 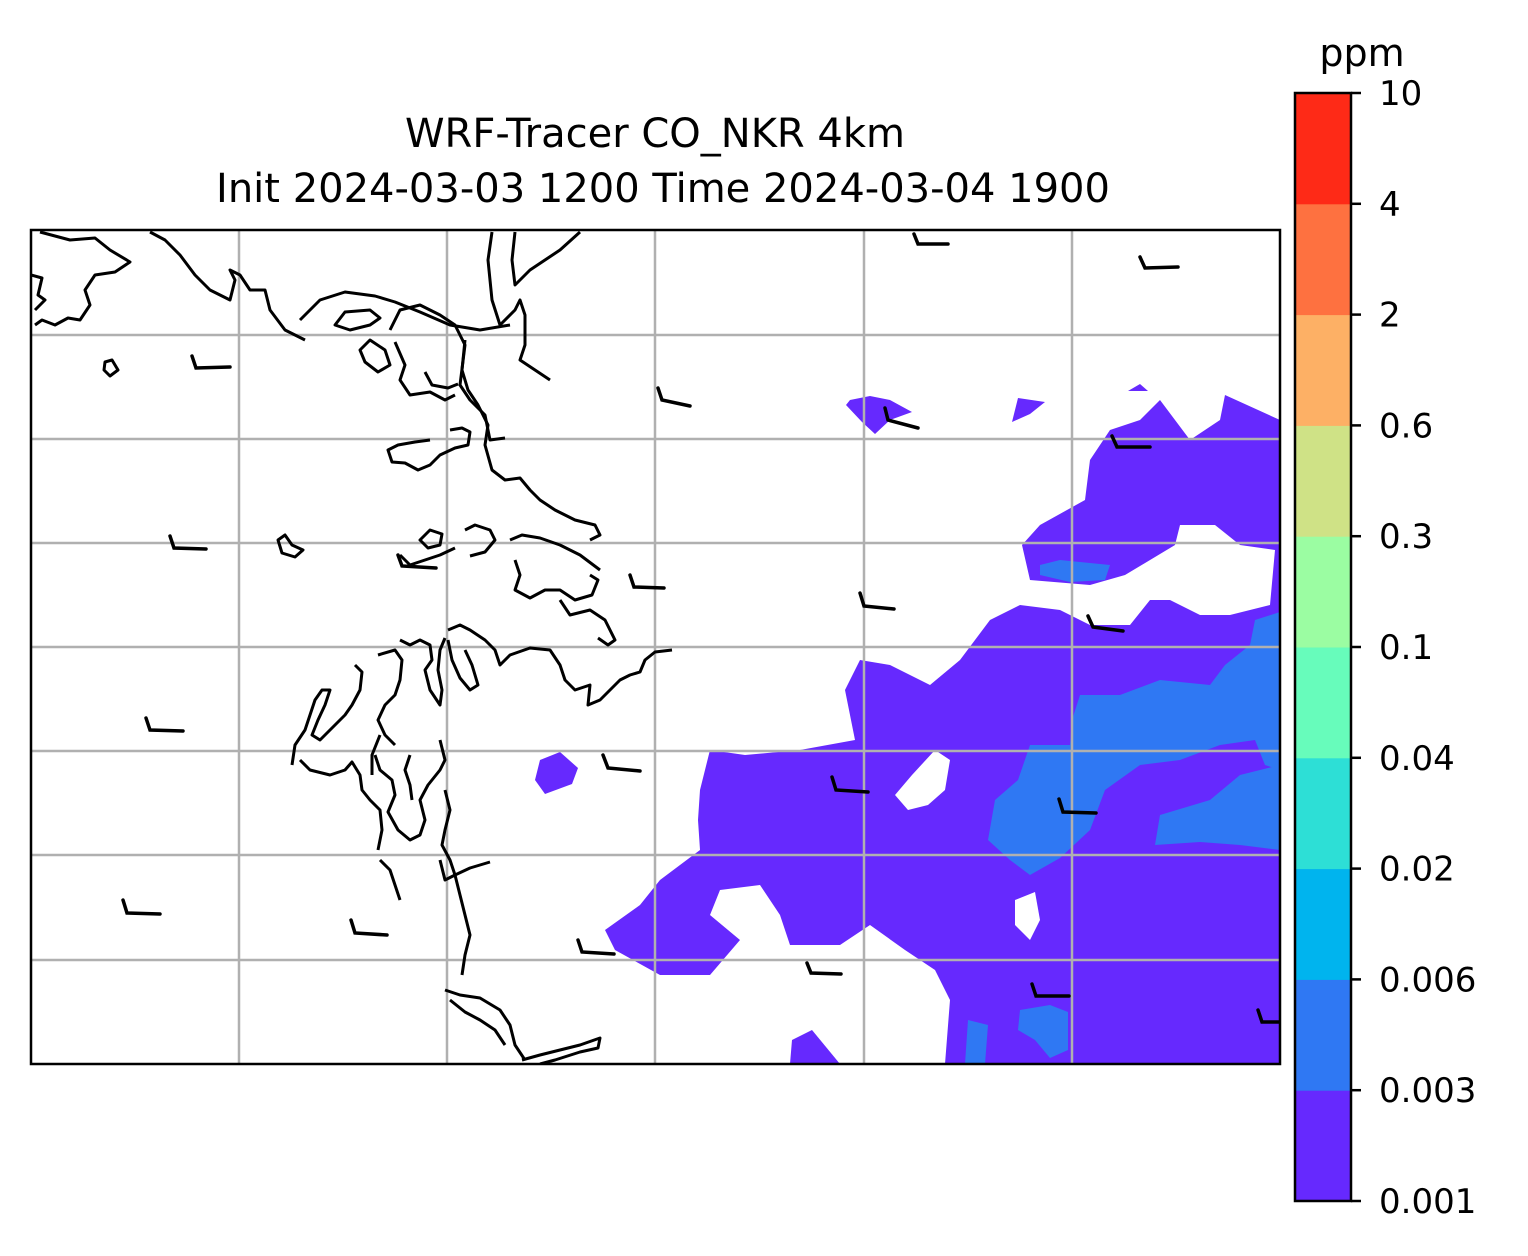 I want to click on colorbar-tick-label: 0.6, so click(x=1406, y=426).